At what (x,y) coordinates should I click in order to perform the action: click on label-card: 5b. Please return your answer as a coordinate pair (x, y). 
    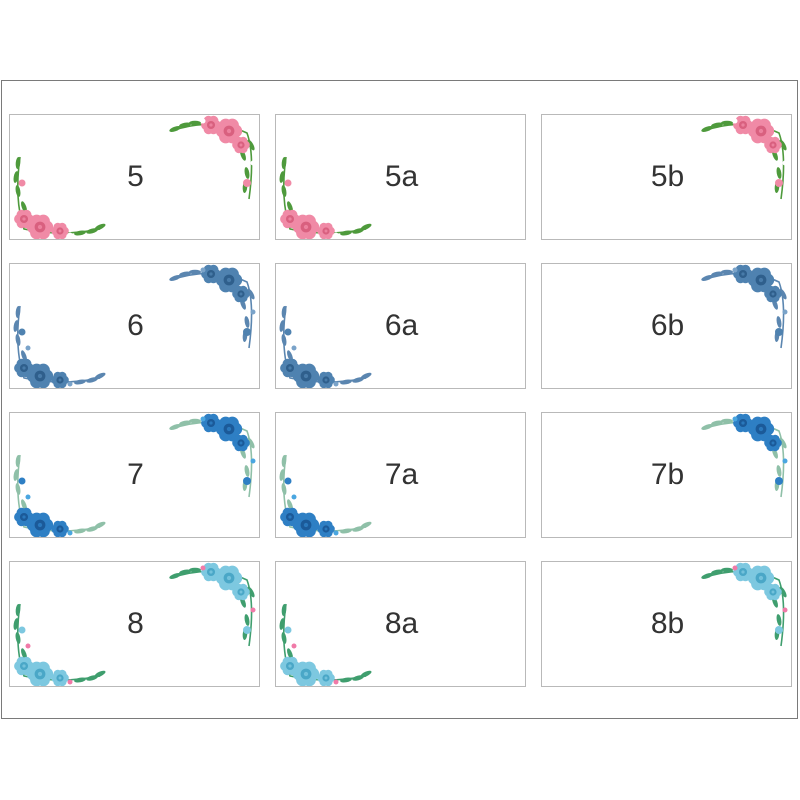
    Looking at the image, I should click on (666, 177).